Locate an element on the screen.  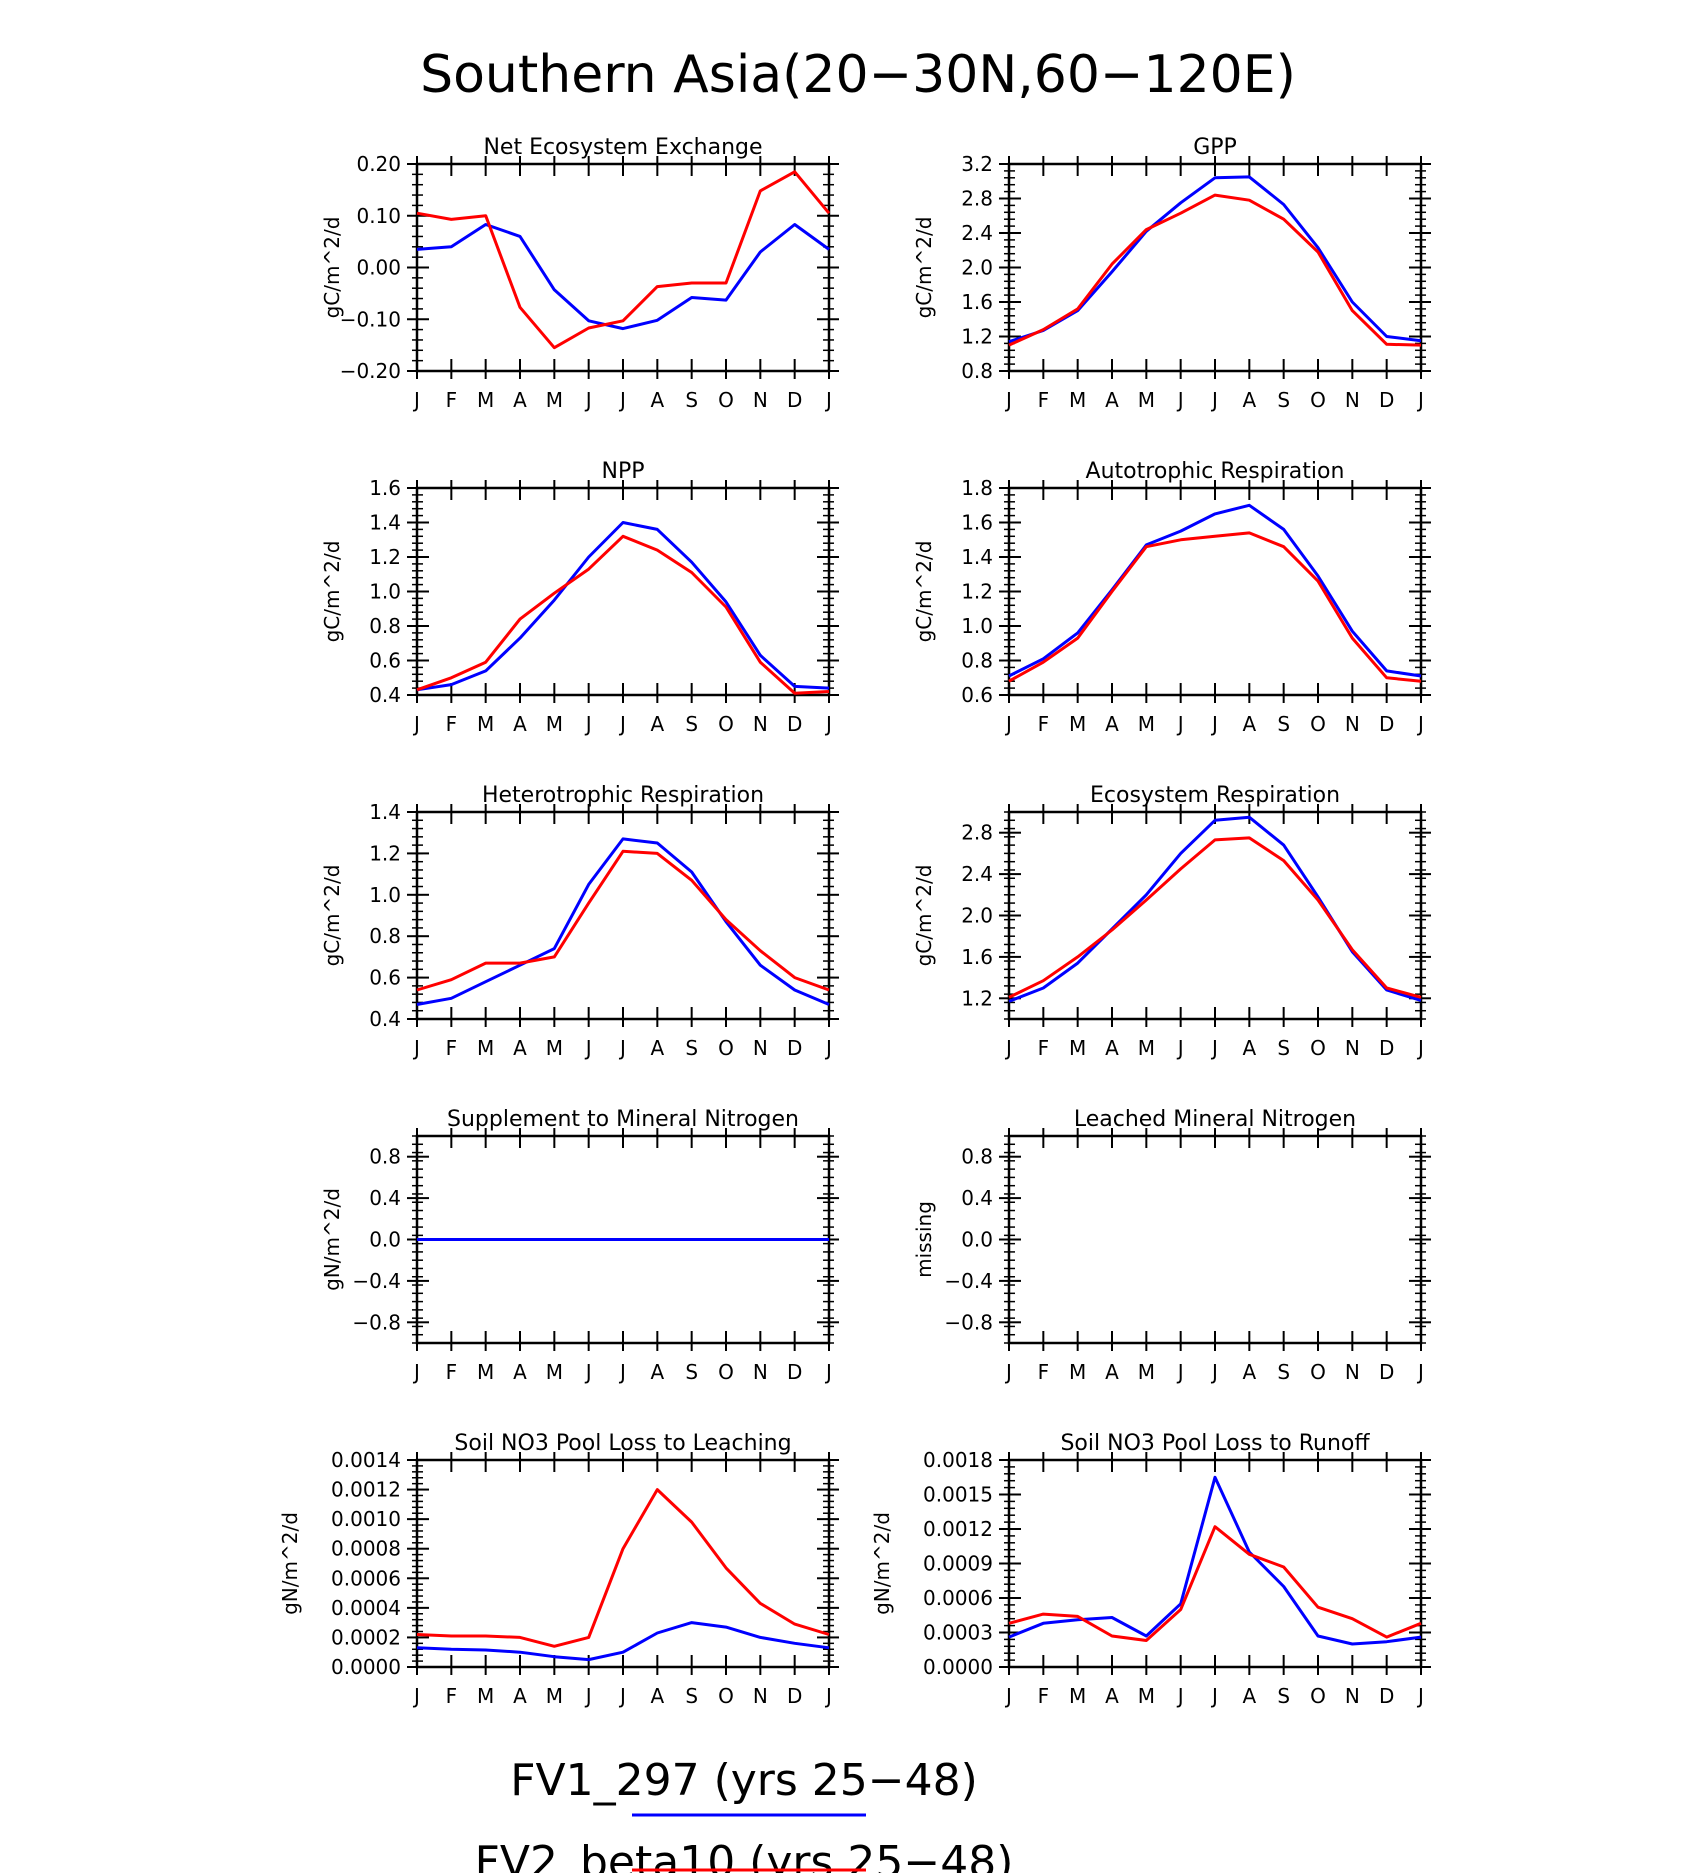
y-tick-label: 0.0009 is located at coordinates (958, 1564).